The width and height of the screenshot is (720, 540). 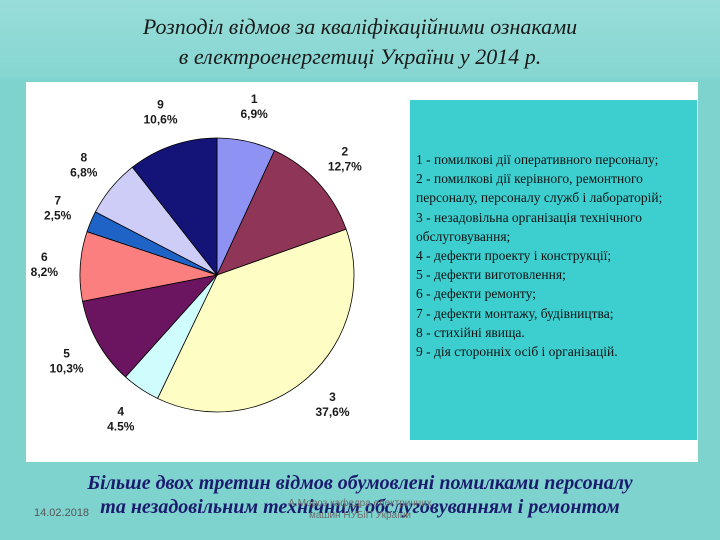 What do you see at coordinates (160, 119) in the screenshot?
I see `slice-value-label-9: 10,6%` at bounding box center [160, 119].